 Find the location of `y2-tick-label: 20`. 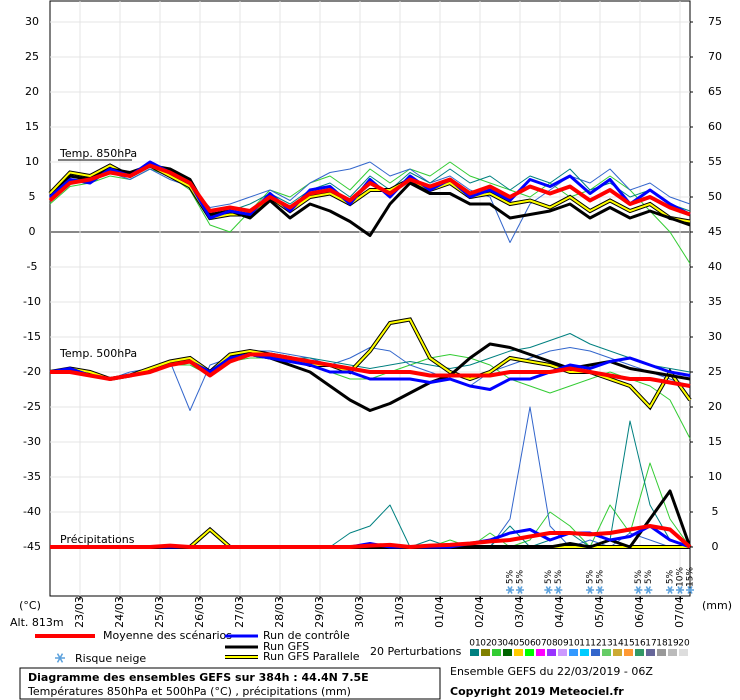

y2-tick-label: 20 is located at coordinates (715, 406).